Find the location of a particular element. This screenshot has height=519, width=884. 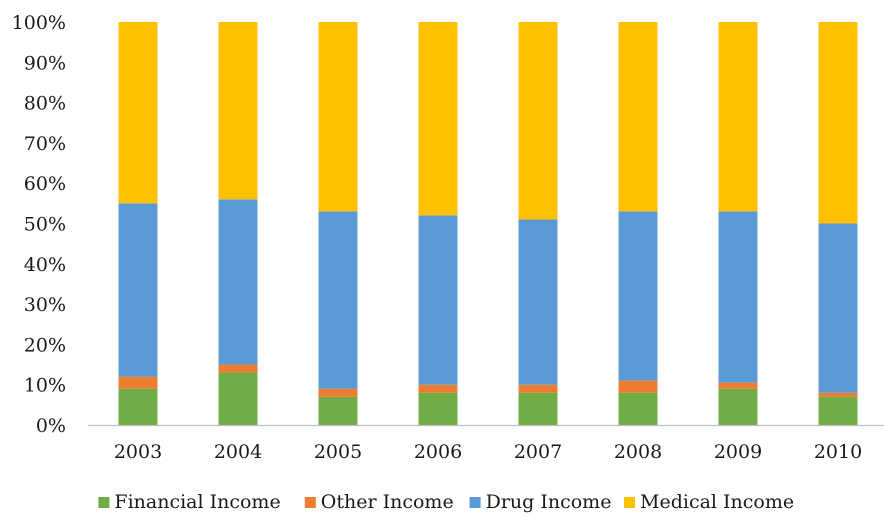

y-tick-label: 0% is located at coordinates (51, 426).